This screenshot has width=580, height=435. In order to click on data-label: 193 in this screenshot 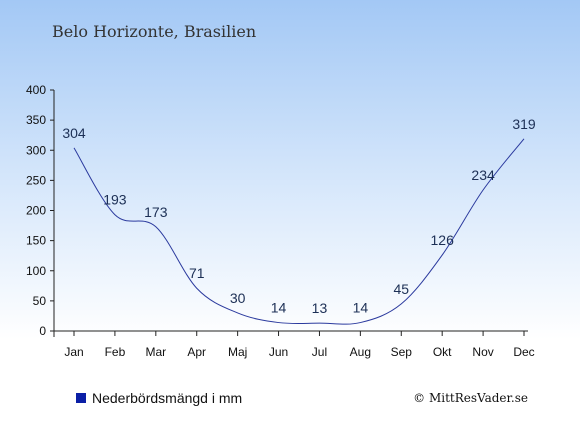, I will do `click(115, 200)`.